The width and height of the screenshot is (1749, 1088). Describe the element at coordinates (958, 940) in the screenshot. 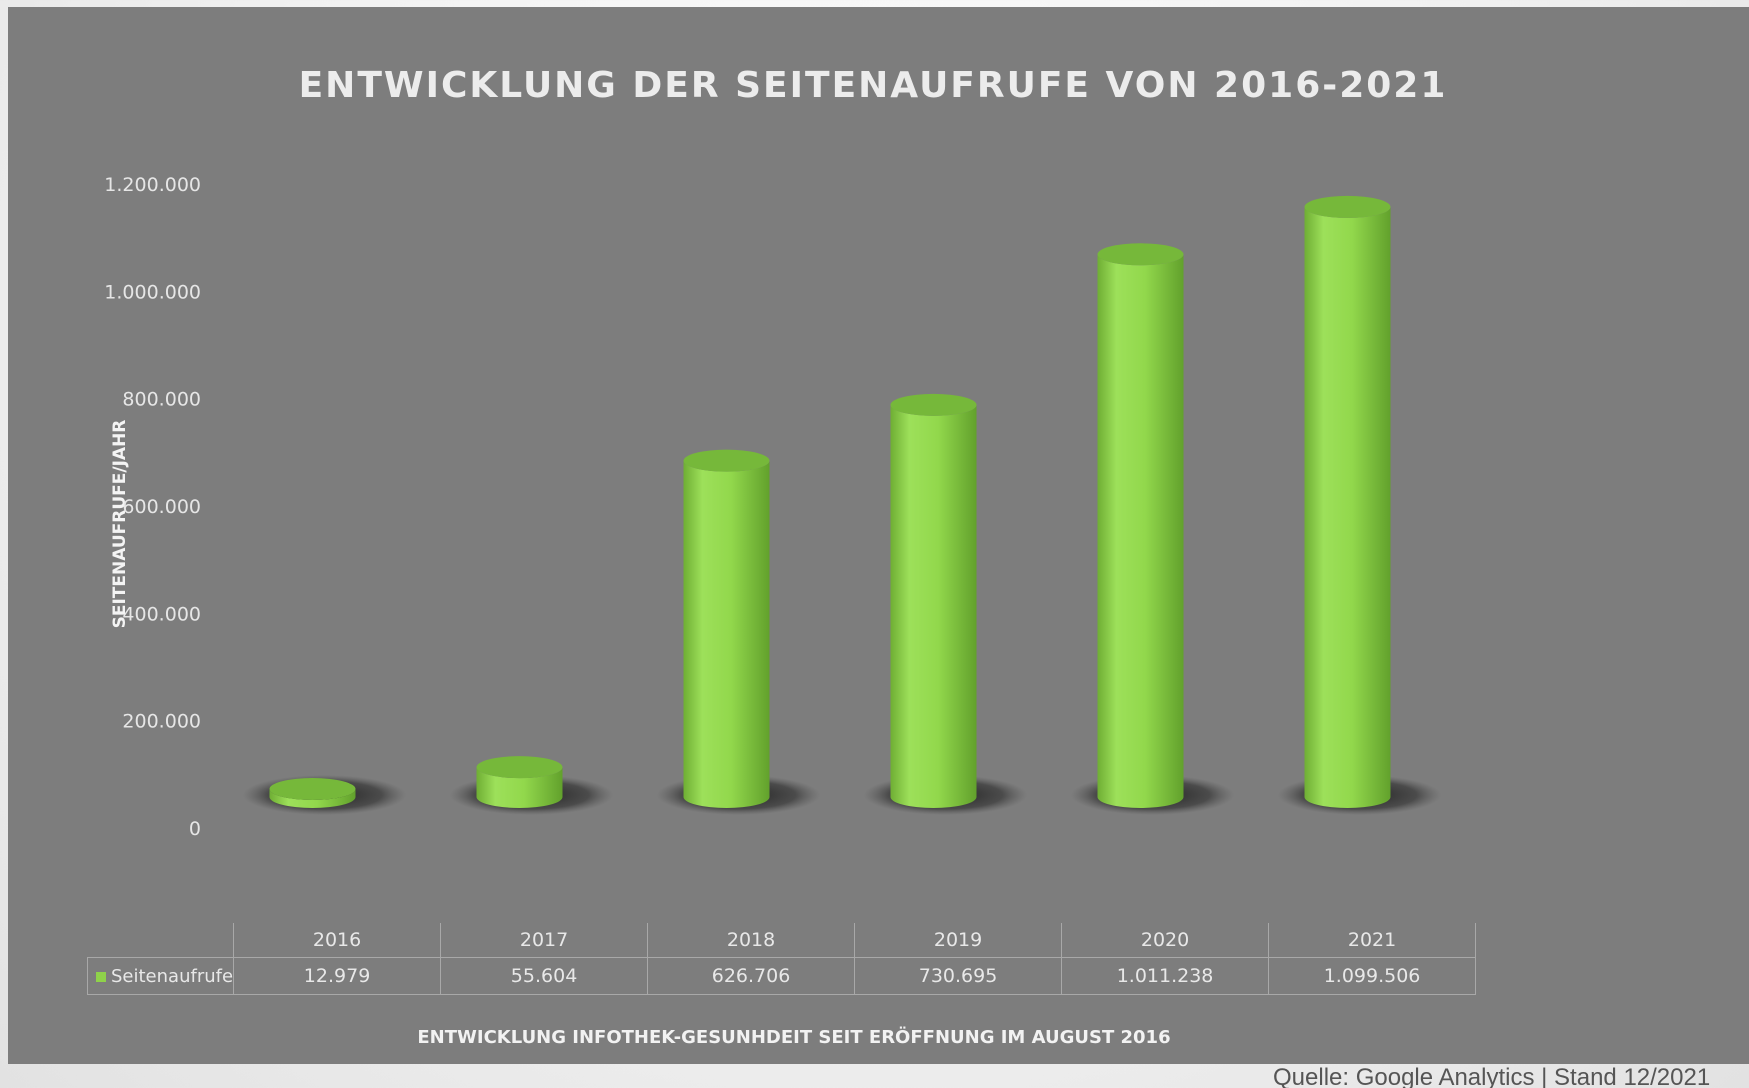

I see `x-tick-label: 2019` at that location.